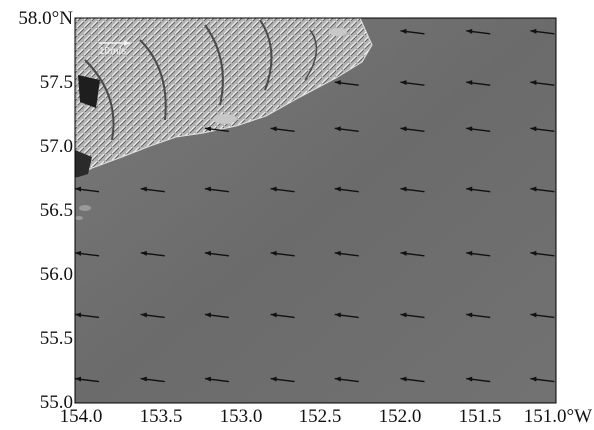  Describe the element at coordinates (161, 416) in the screenshot. I see `lon-tick-label: 153.5` at that location.